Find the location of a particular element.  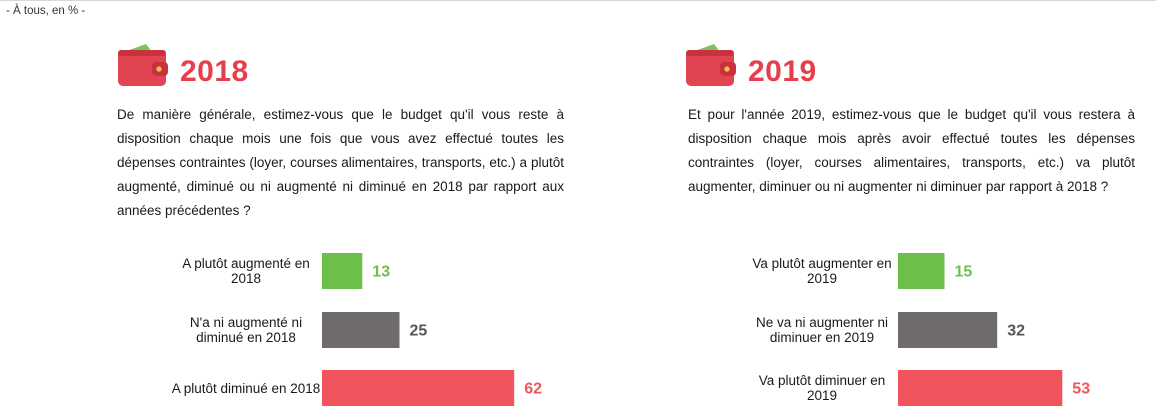

year-title: 2019 is located at coordinates (782, 71).